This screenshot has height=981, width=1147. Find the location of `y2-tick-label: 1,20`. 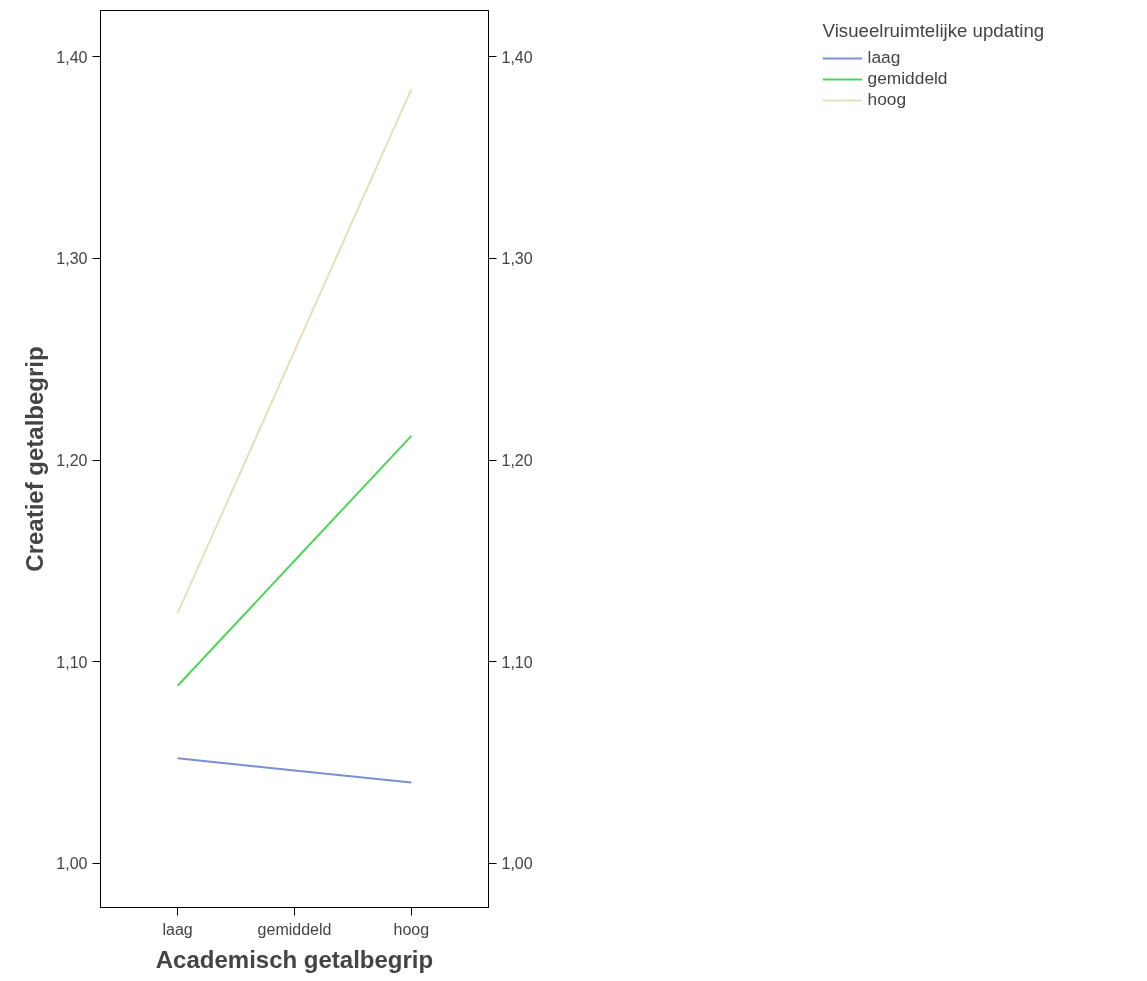

y2-tick-label: 1,20 is located at coordinates (517, 461).